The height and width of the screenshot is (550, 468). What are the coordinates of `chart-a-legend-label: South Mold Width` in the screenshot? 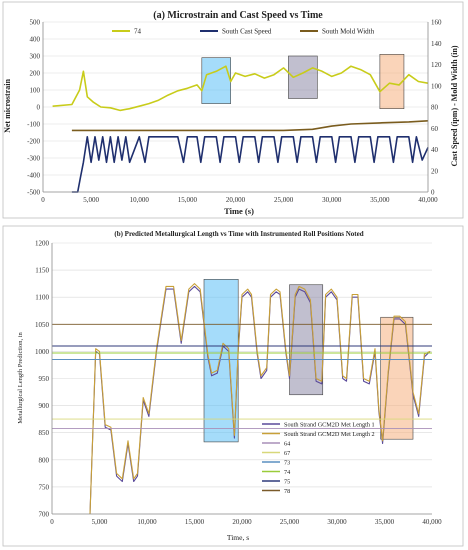 It's located at (348, 32).